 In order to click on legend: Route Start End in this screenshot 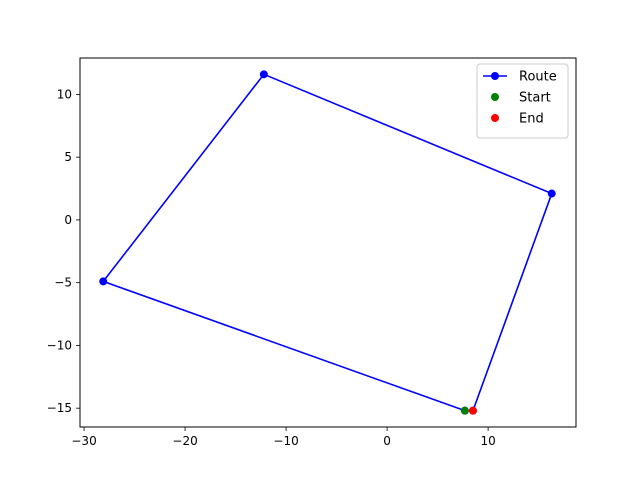, I will do `click(522, 101)`.